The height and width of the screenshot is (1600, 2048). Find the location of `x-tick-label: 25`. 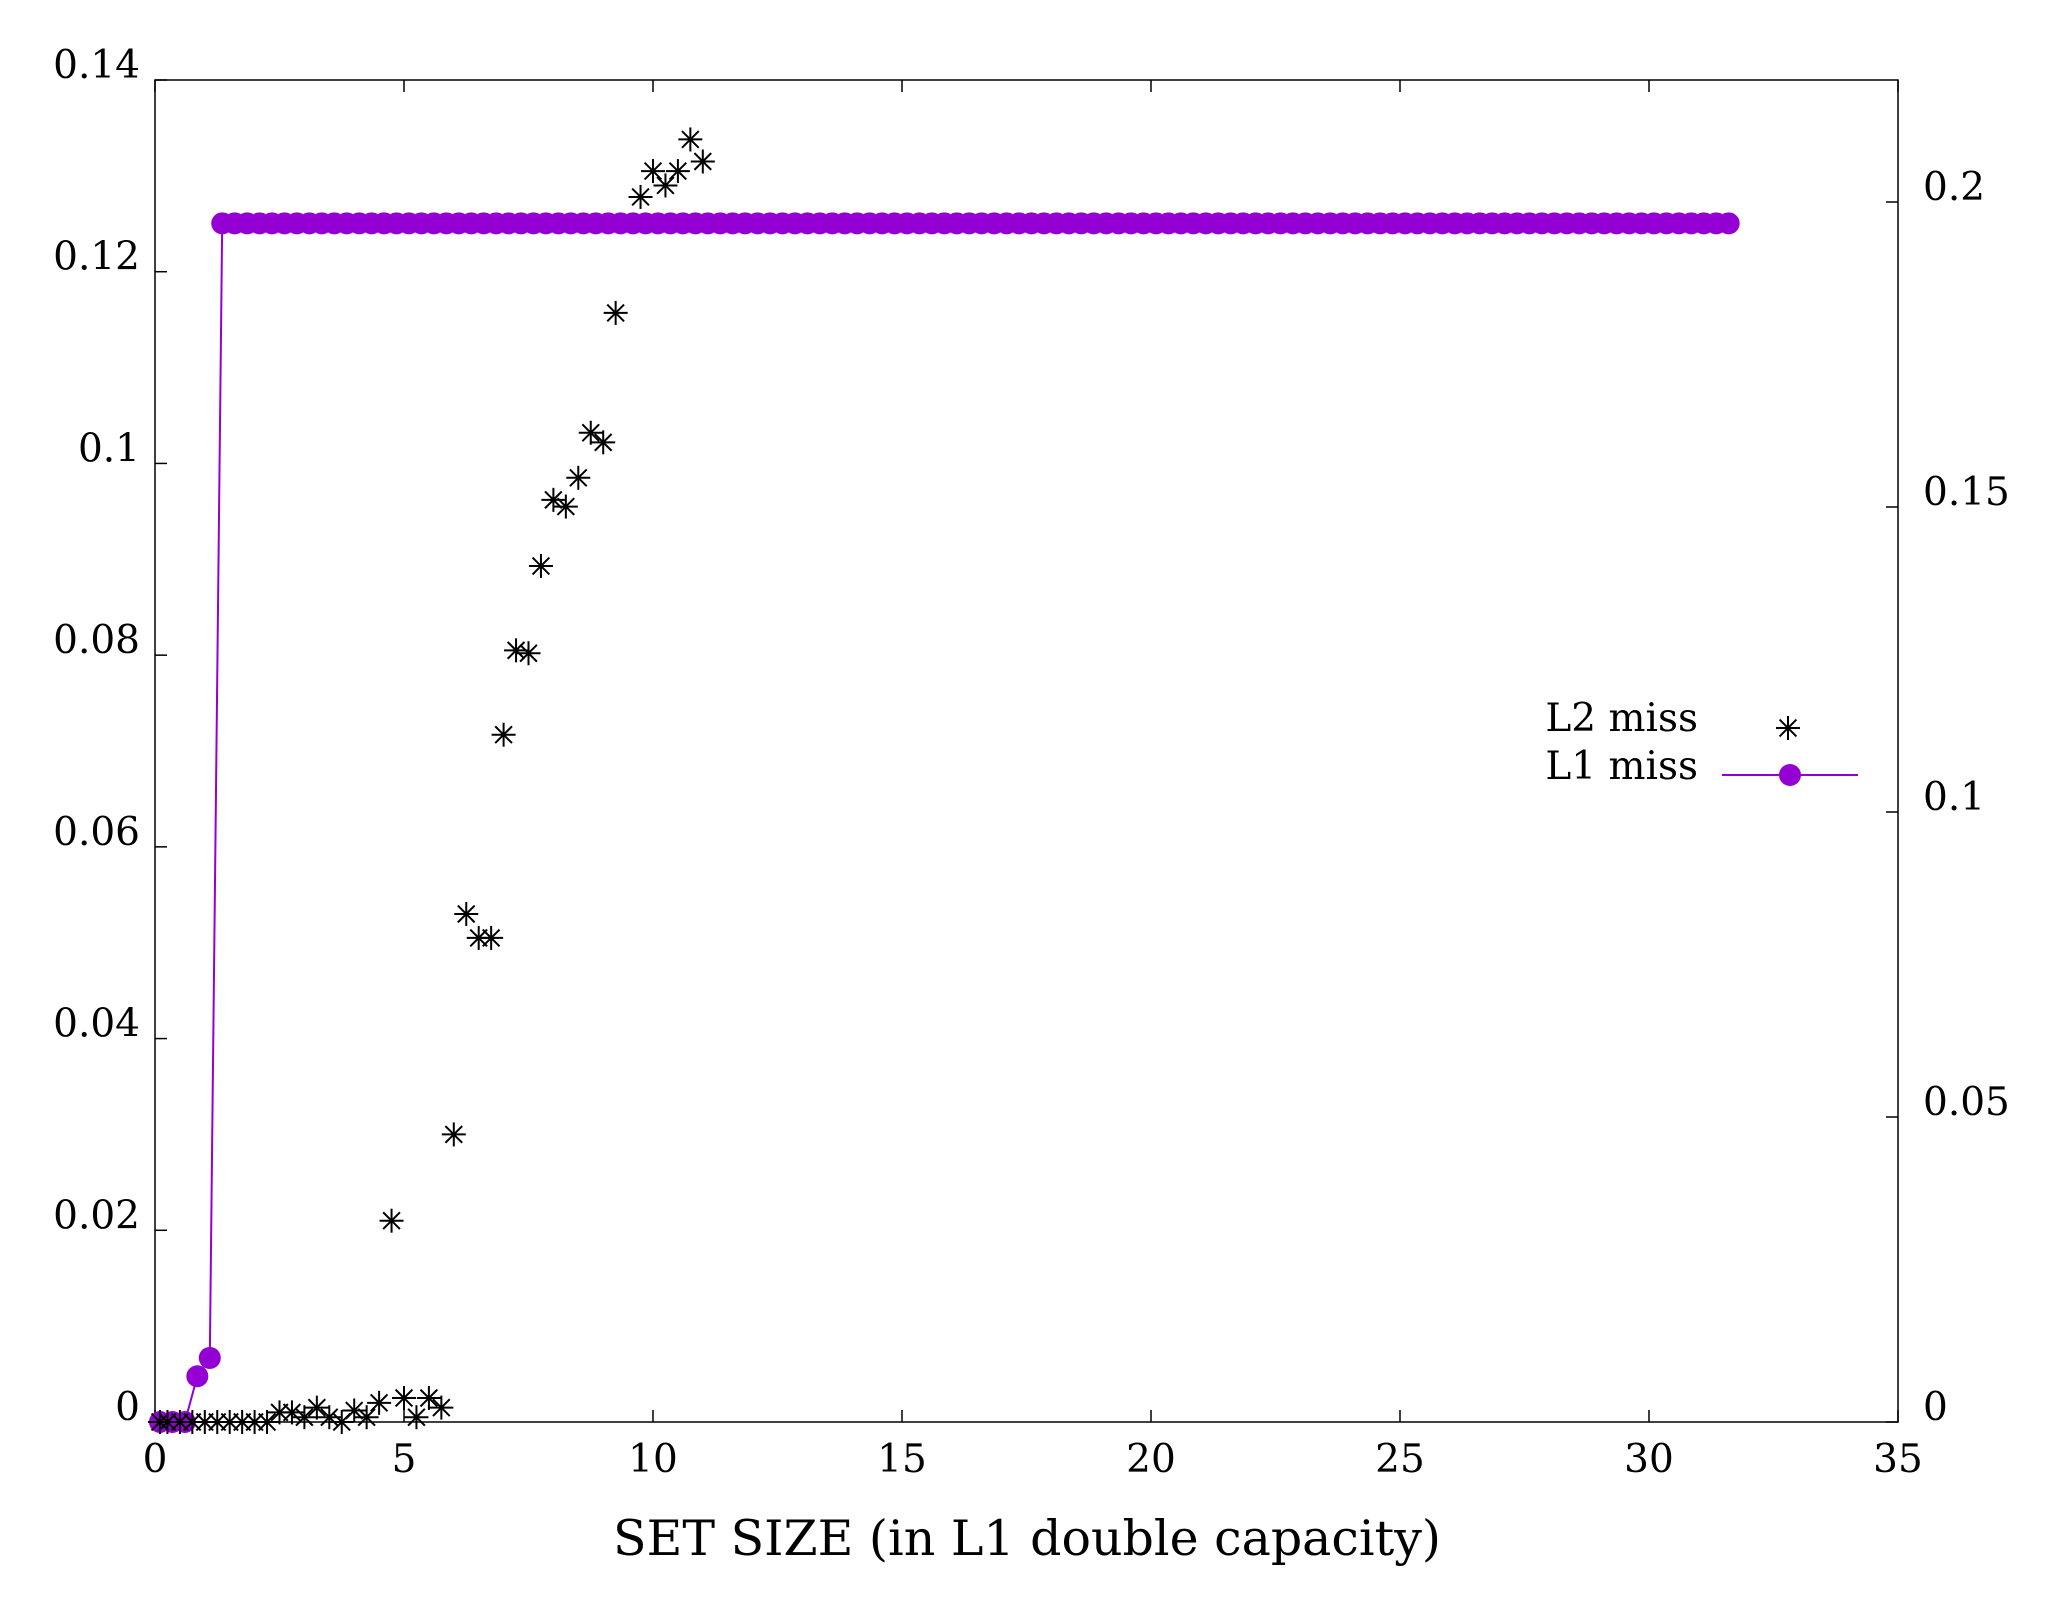

x-tick-label: 25 is located at coordinates (1400, 1459).